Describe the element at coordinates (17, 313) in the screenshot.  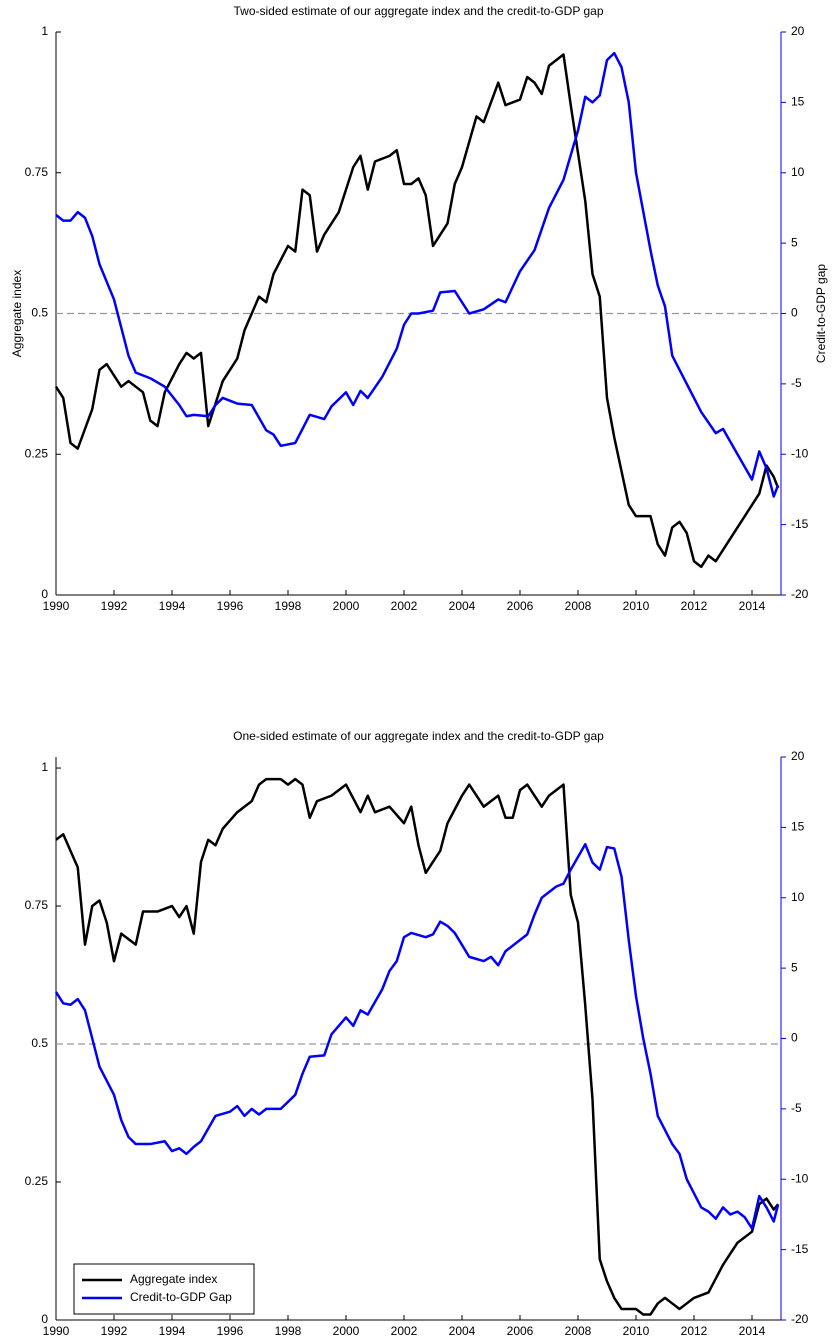
I see `y-axis-label: Aggregate index` at that location.